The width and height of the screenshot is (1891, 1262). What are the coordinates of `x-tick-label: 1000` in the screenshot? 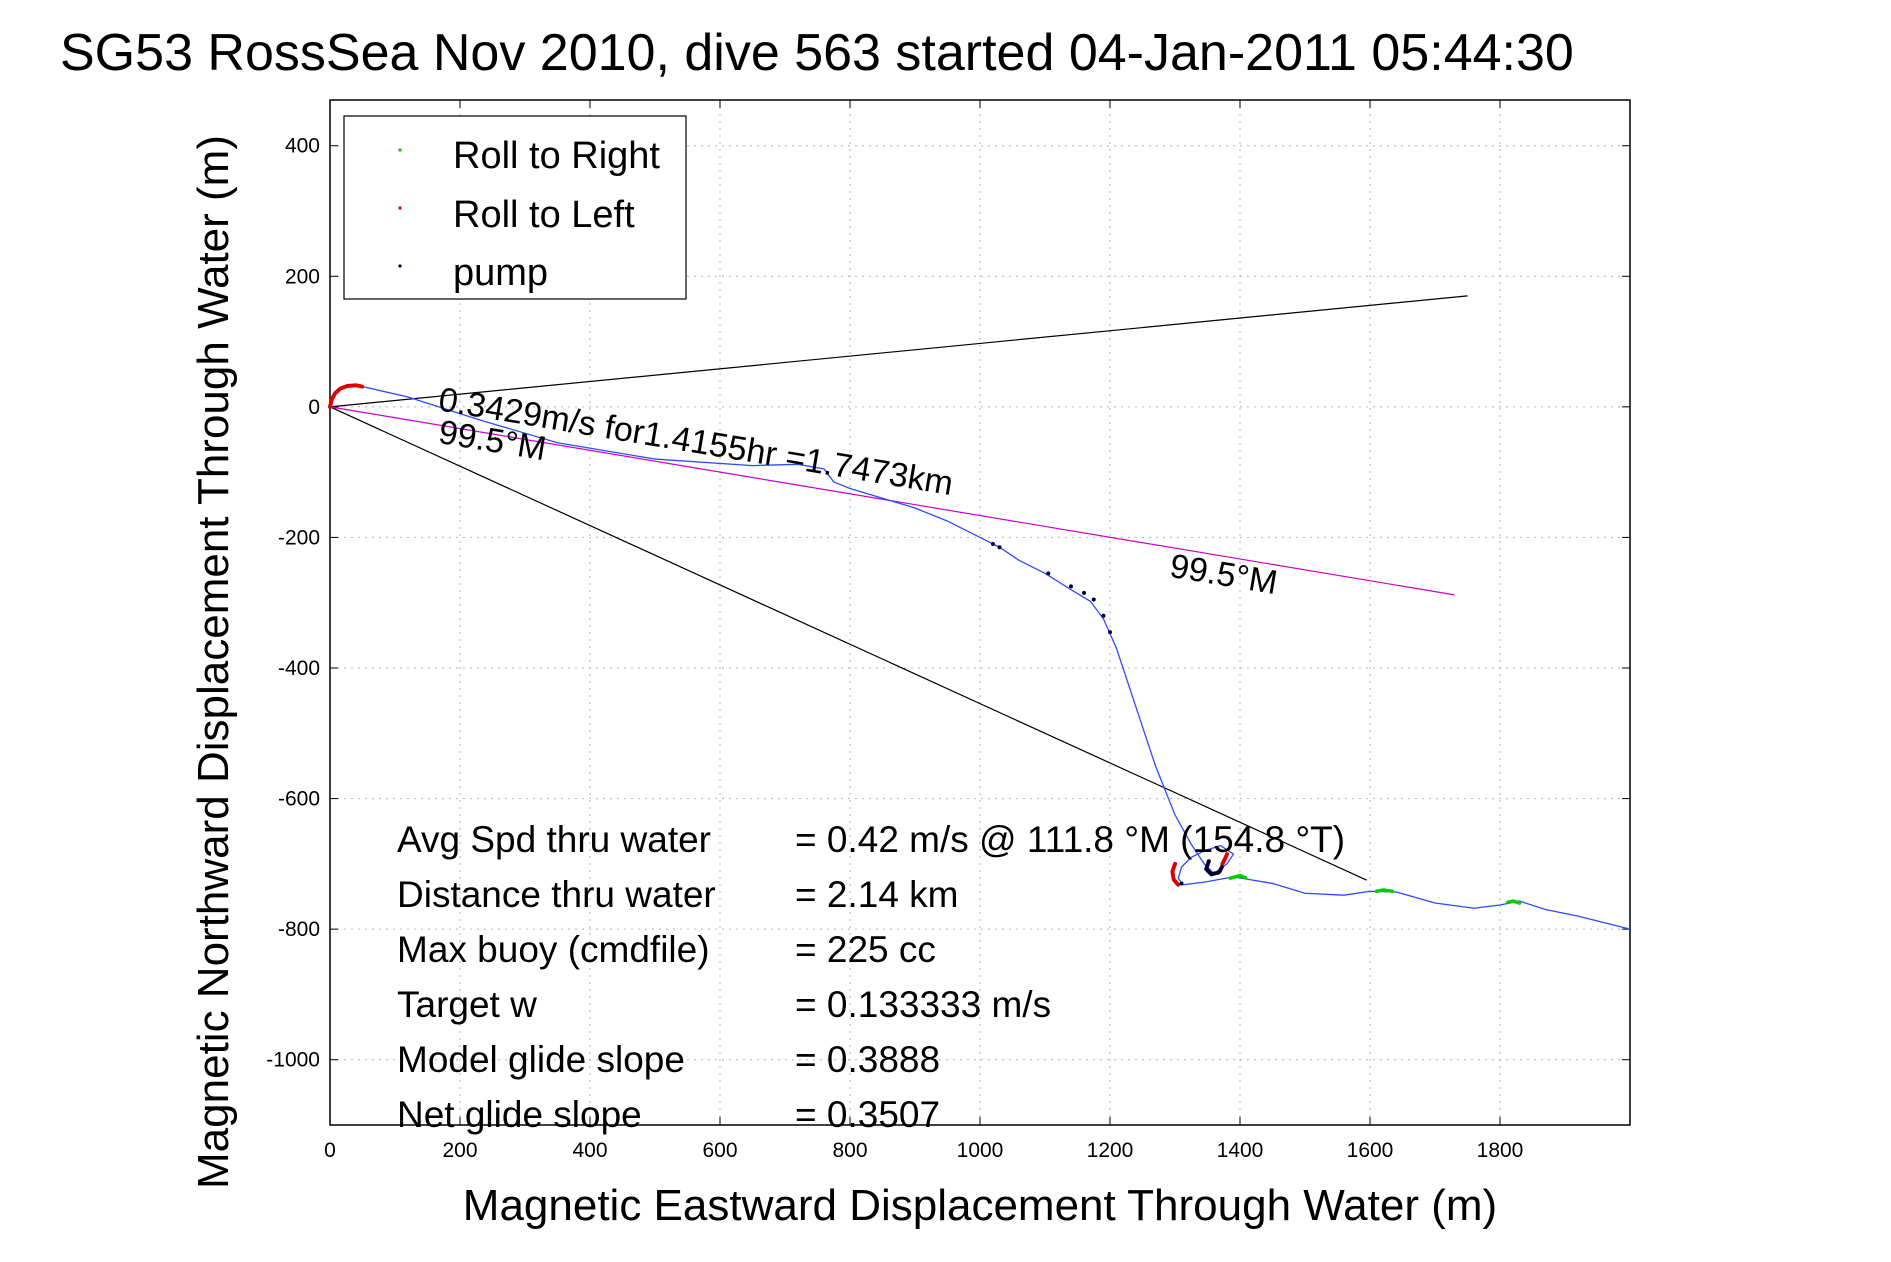 It's located at (980, 1150).